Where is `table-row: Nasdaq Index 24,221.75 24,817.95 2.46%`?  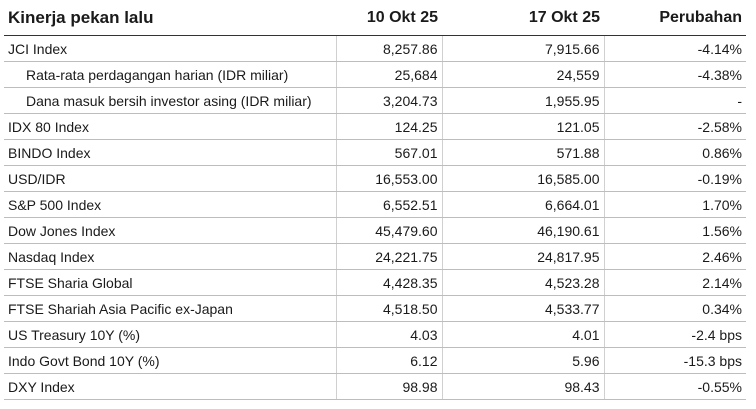
table-row: Nasdaq Index 24,221.75 24,817.95 2.46% is located at coordinates (375, 256).